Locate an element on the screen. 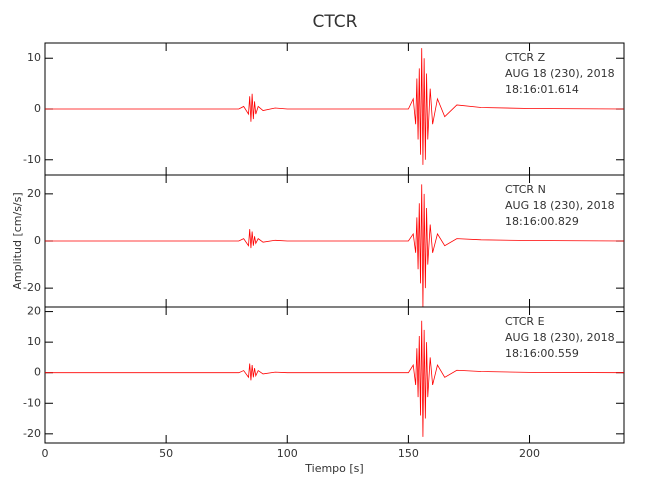 The width and height of the screenshot is (650, 500). x-tick-label: 100 is located at coordinates (287, 453).